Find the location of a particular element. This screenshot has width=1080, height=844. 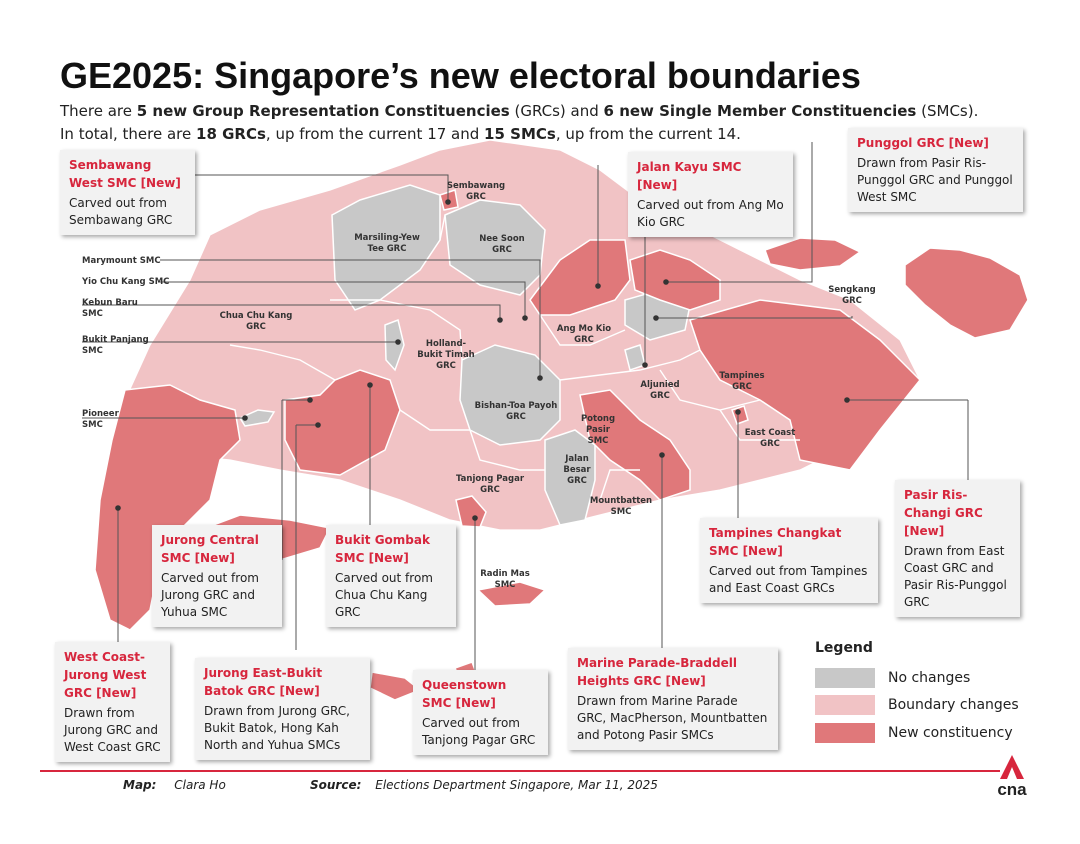

footer-map-key: Map: is located at coordinates (140, 785).